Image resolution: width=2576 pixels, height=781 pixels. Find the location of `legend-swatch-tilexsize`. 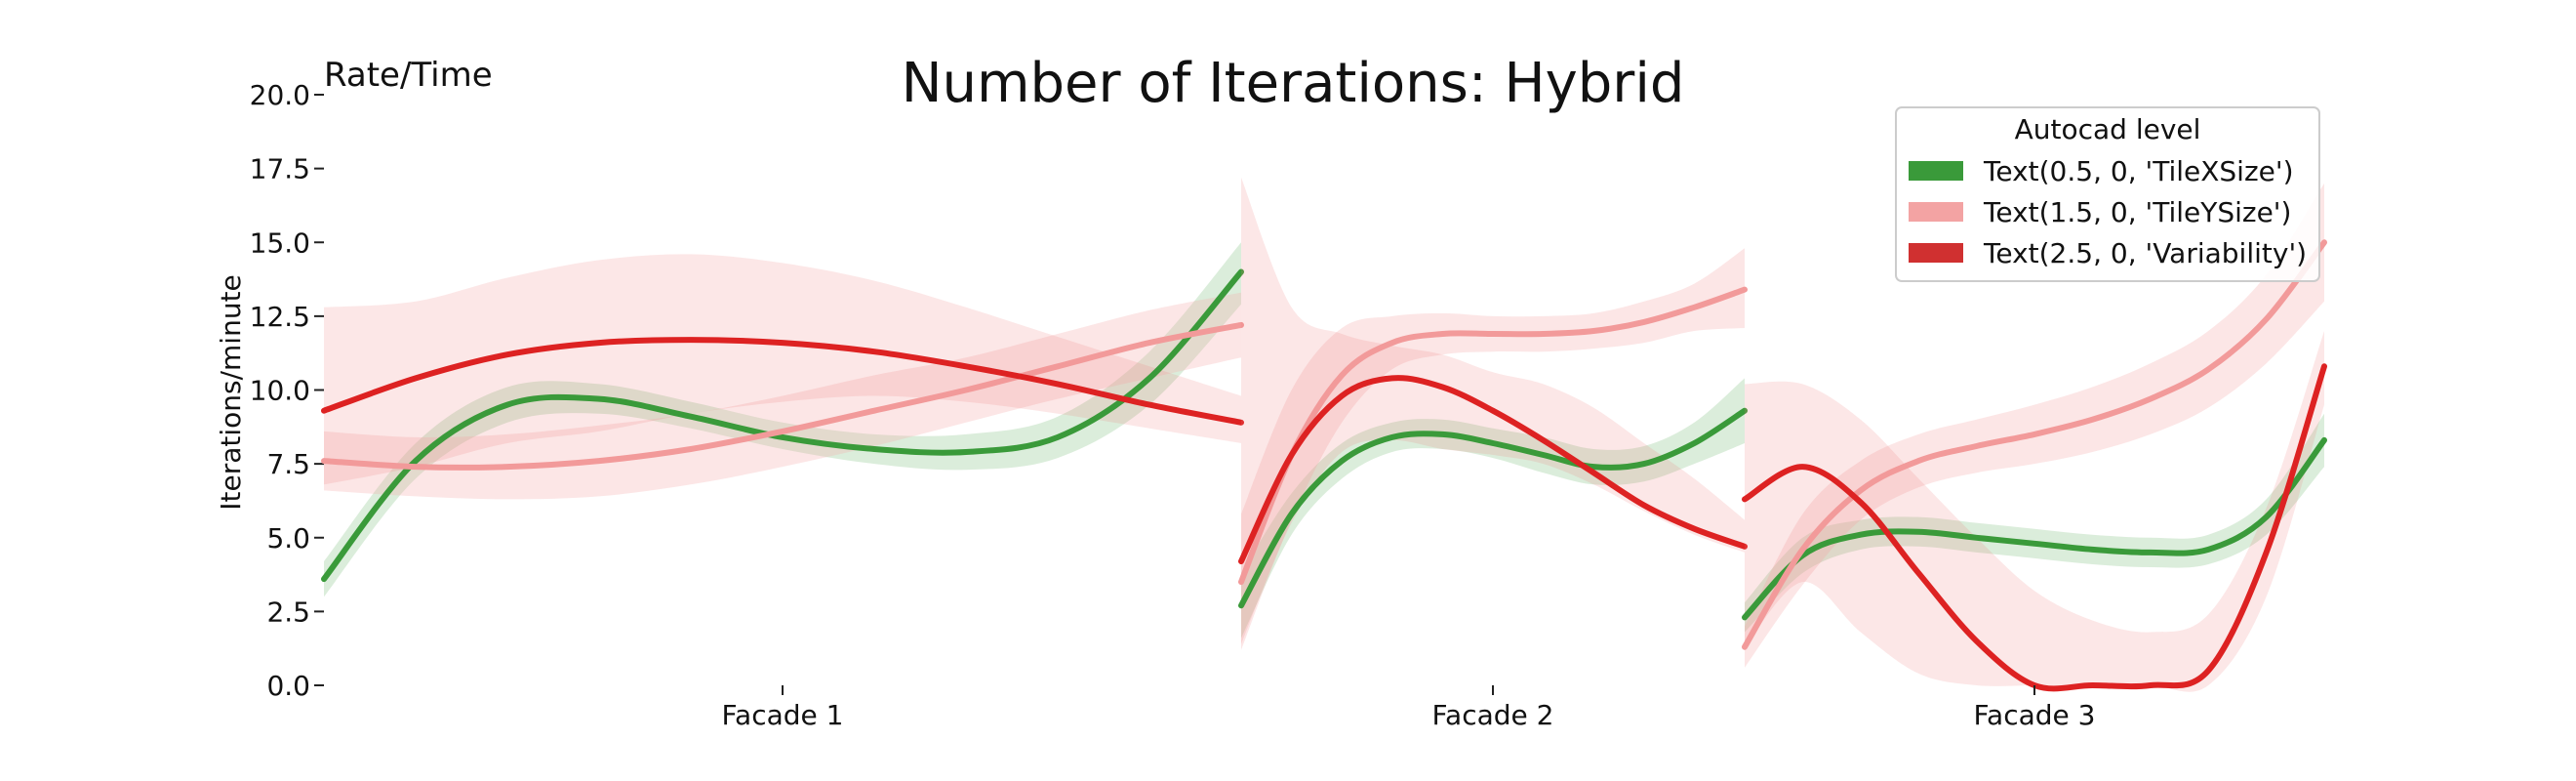

legend-swatch-tilexsize is located at coordinates (1936, 171).